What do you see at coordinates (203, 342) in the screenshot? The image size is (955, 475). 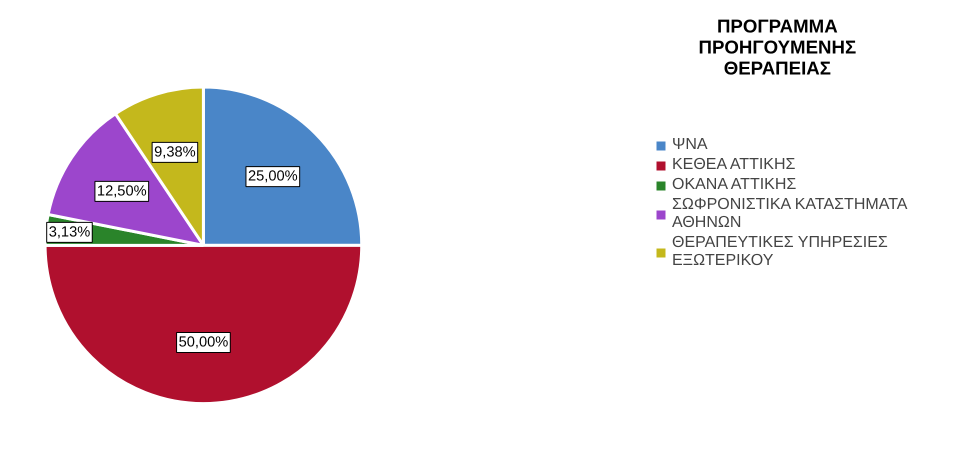 I see `data-label: 50,00%` at bounding box center [203, 342].